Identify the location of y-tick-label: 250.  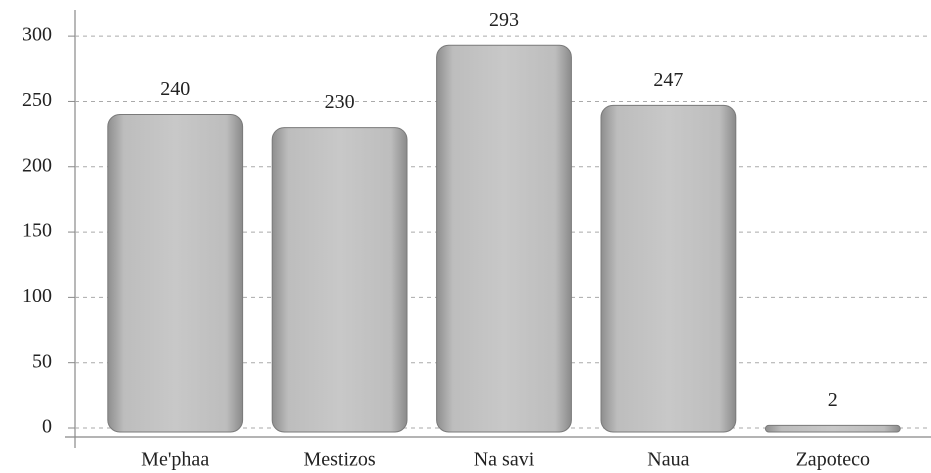
(37, 100).